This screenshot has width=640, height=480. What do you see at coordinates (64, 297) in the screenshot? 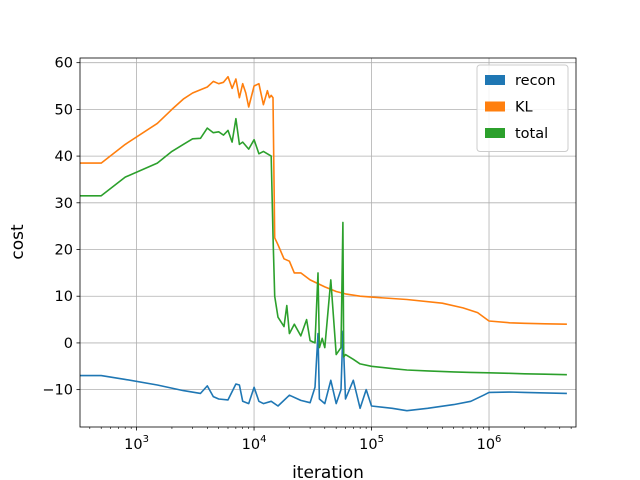
I see `y-tick-label: 10` at bounding box center [64, 297].